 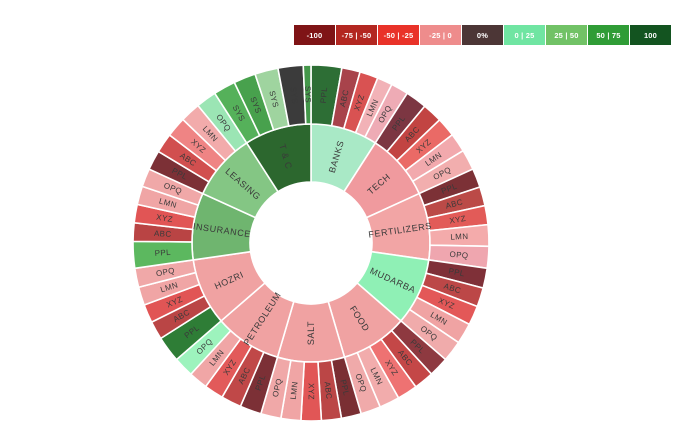 I want to click on legend-cell-3: -25 | 0, so click(x=441, y=35).